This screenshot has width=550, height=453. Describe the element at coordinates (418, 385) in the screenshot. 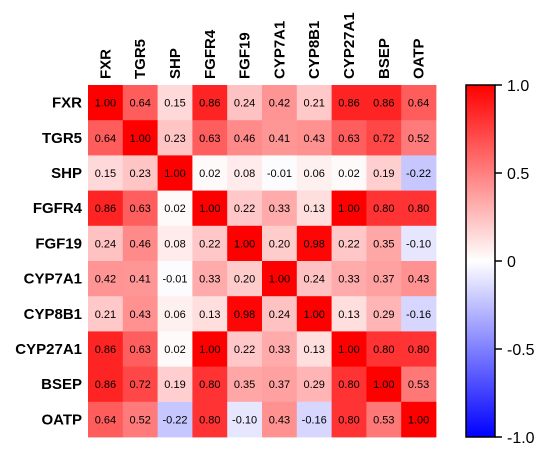

I see `cell-value-label: 0.53` at that location.